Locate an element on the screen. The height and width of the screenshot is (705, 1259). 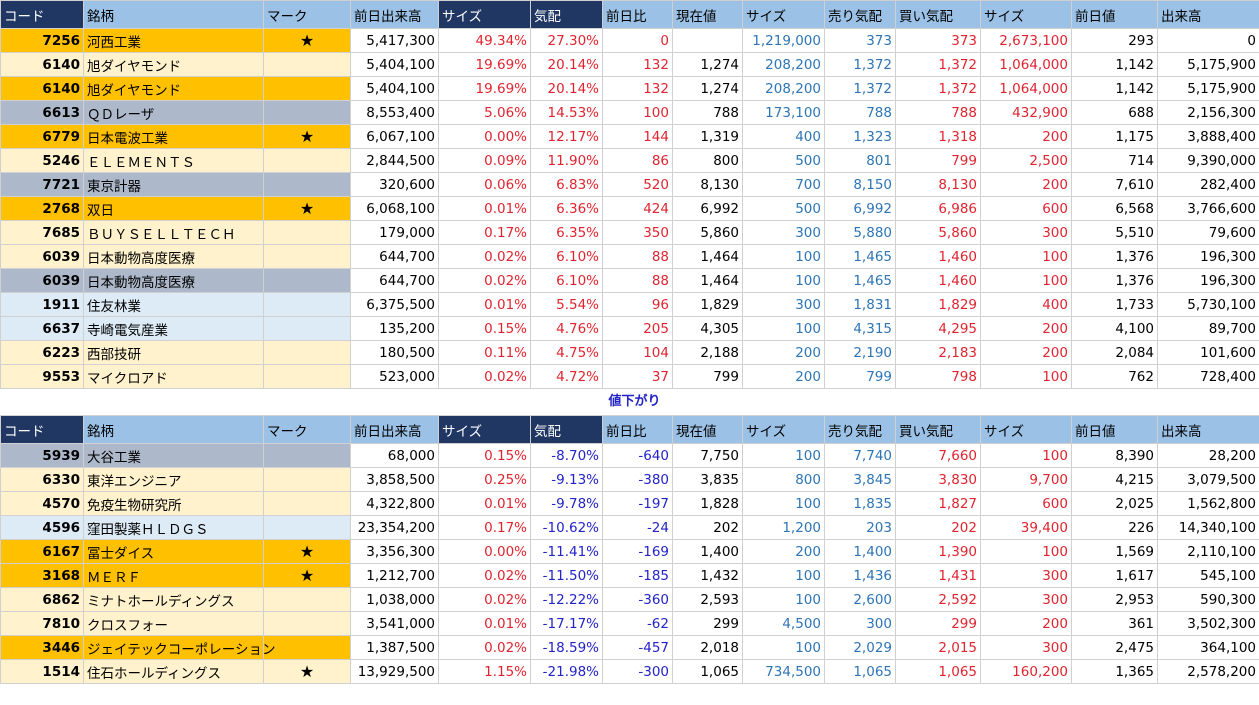
cell: -185 is located at coordinates (637, 575).